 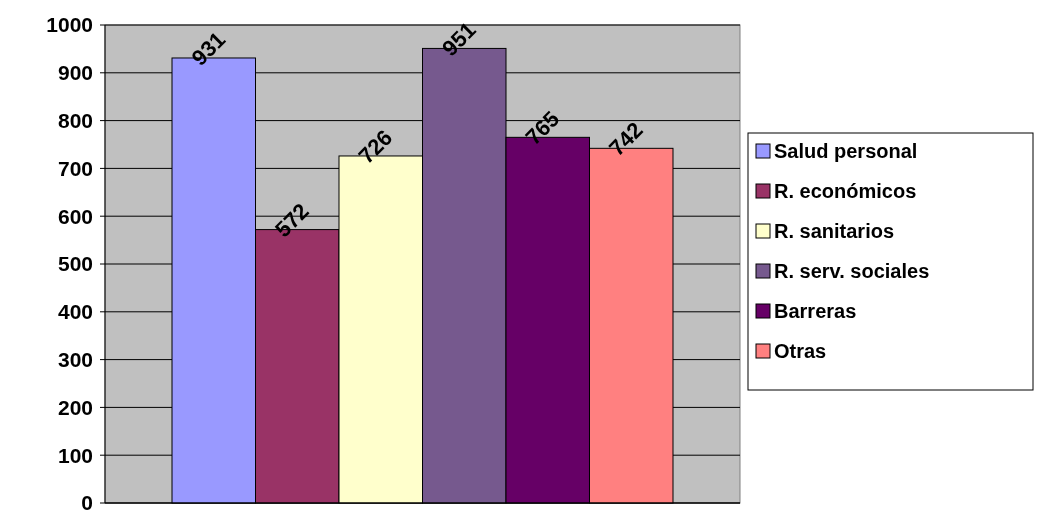 What do you see at coordinates (815, 311) in the screenshot?
I see `legend-label: Barreras` at bounding box center [815, 311].